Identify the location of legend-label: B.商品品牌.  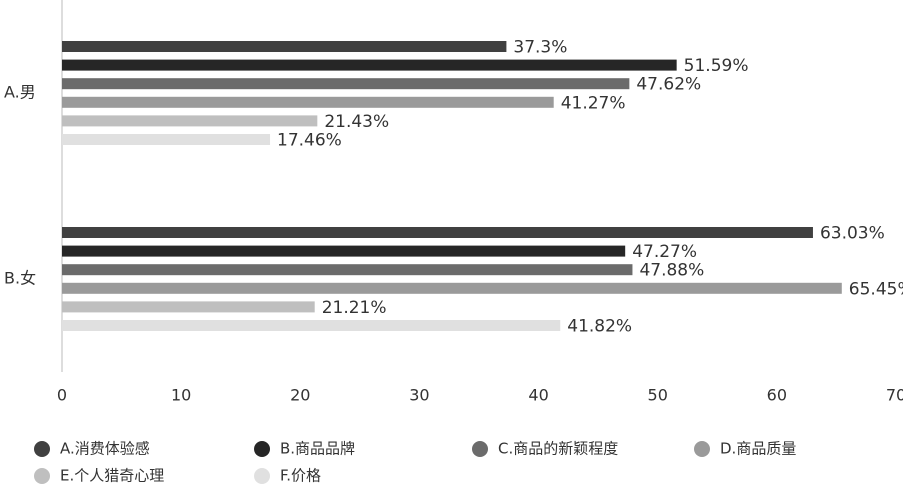
(317, 449).